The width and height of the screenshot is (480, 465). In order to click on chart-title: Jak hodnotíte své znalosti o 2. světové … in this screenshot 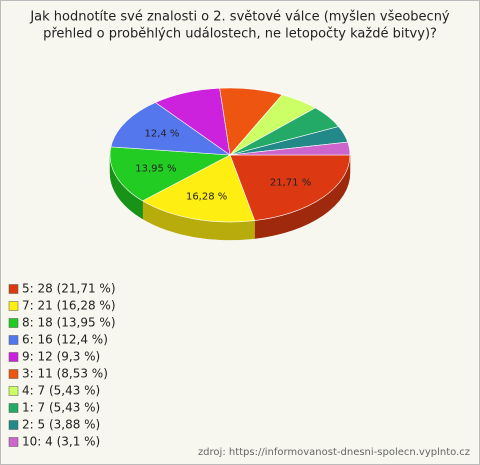, I will do `click(239, 17)`.